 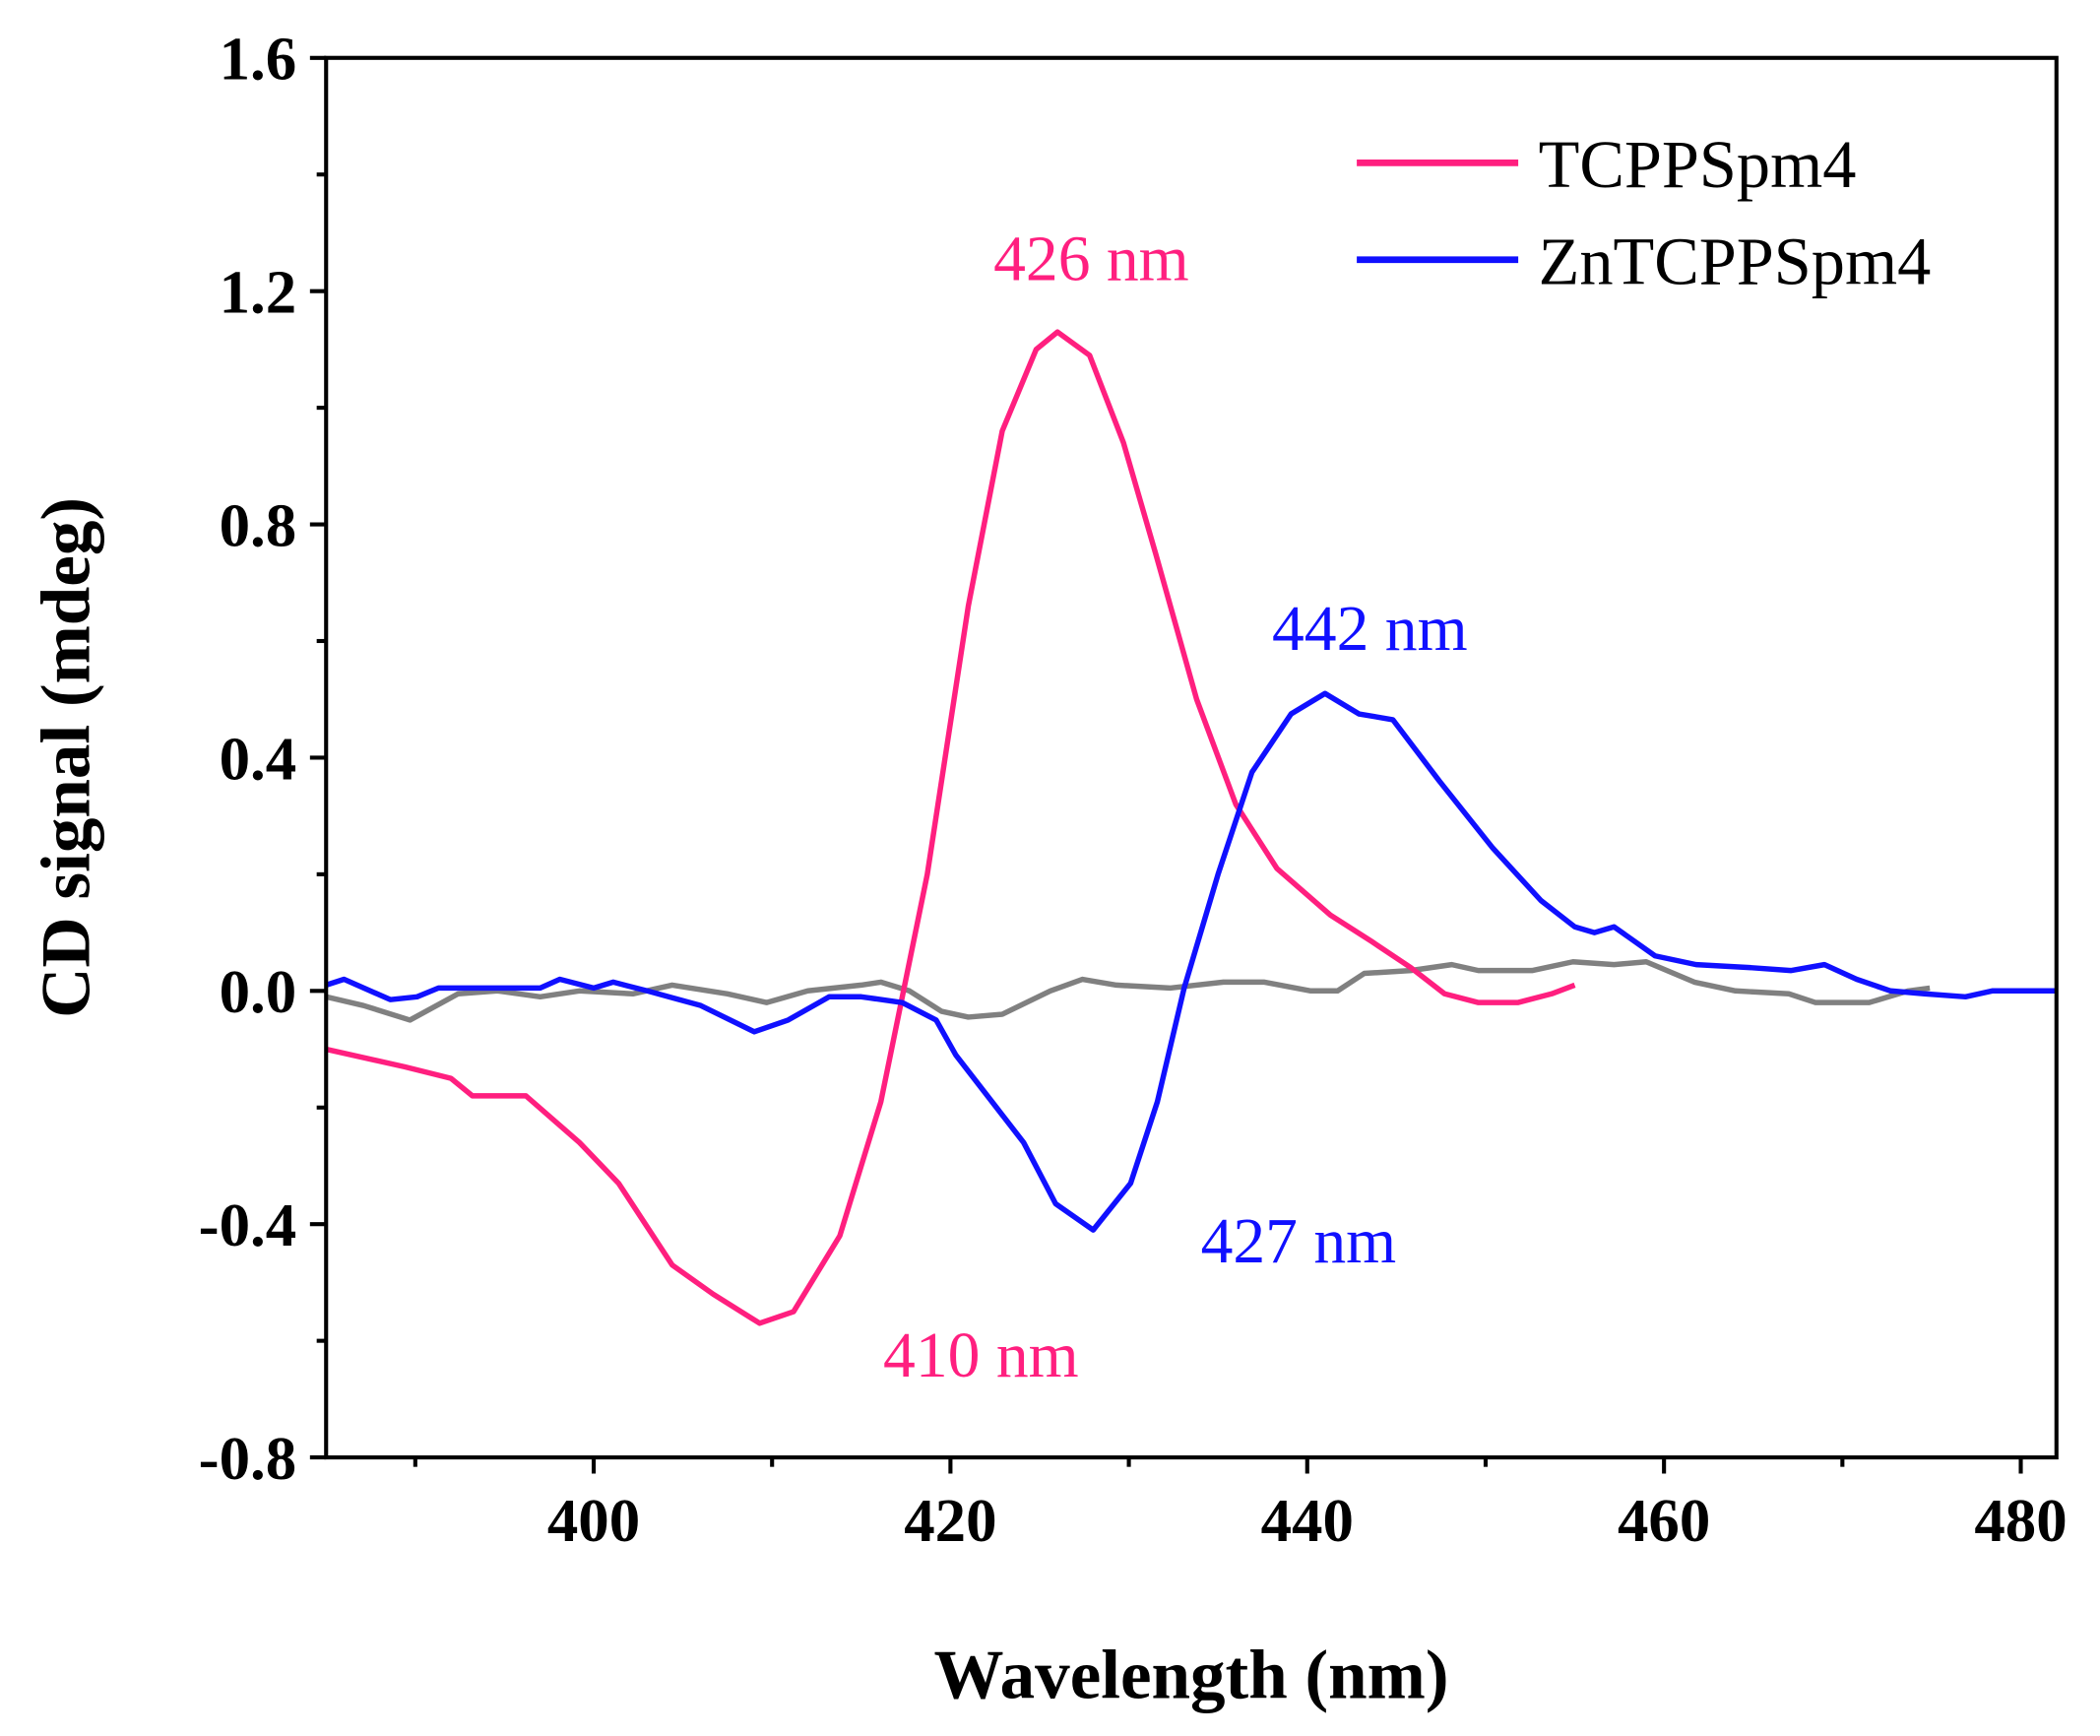 I want to click on y-tick-label: -0.8, so click(x=248, y=1458).